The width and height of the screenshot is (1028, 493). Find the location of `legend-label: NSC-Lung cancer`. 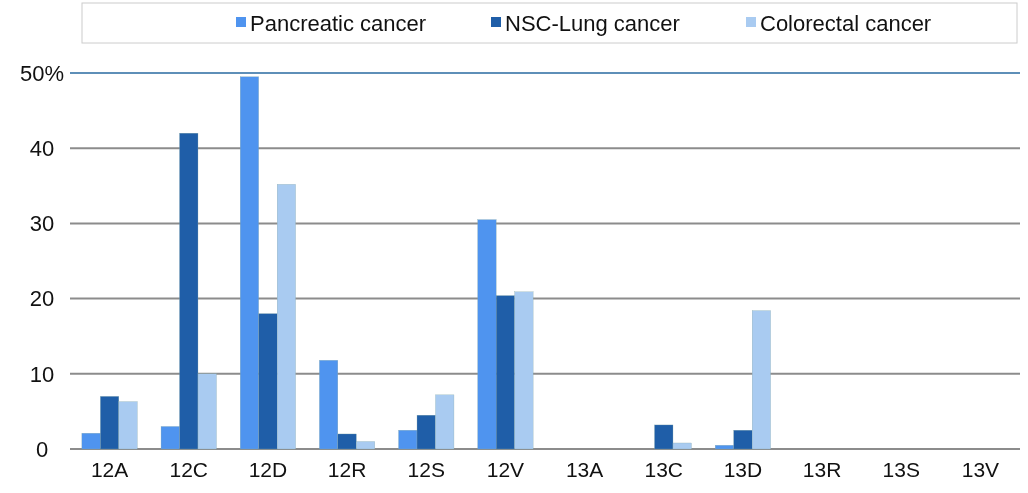

legend-label: NSC-Lung cancer is located at coordinates (592, 23).